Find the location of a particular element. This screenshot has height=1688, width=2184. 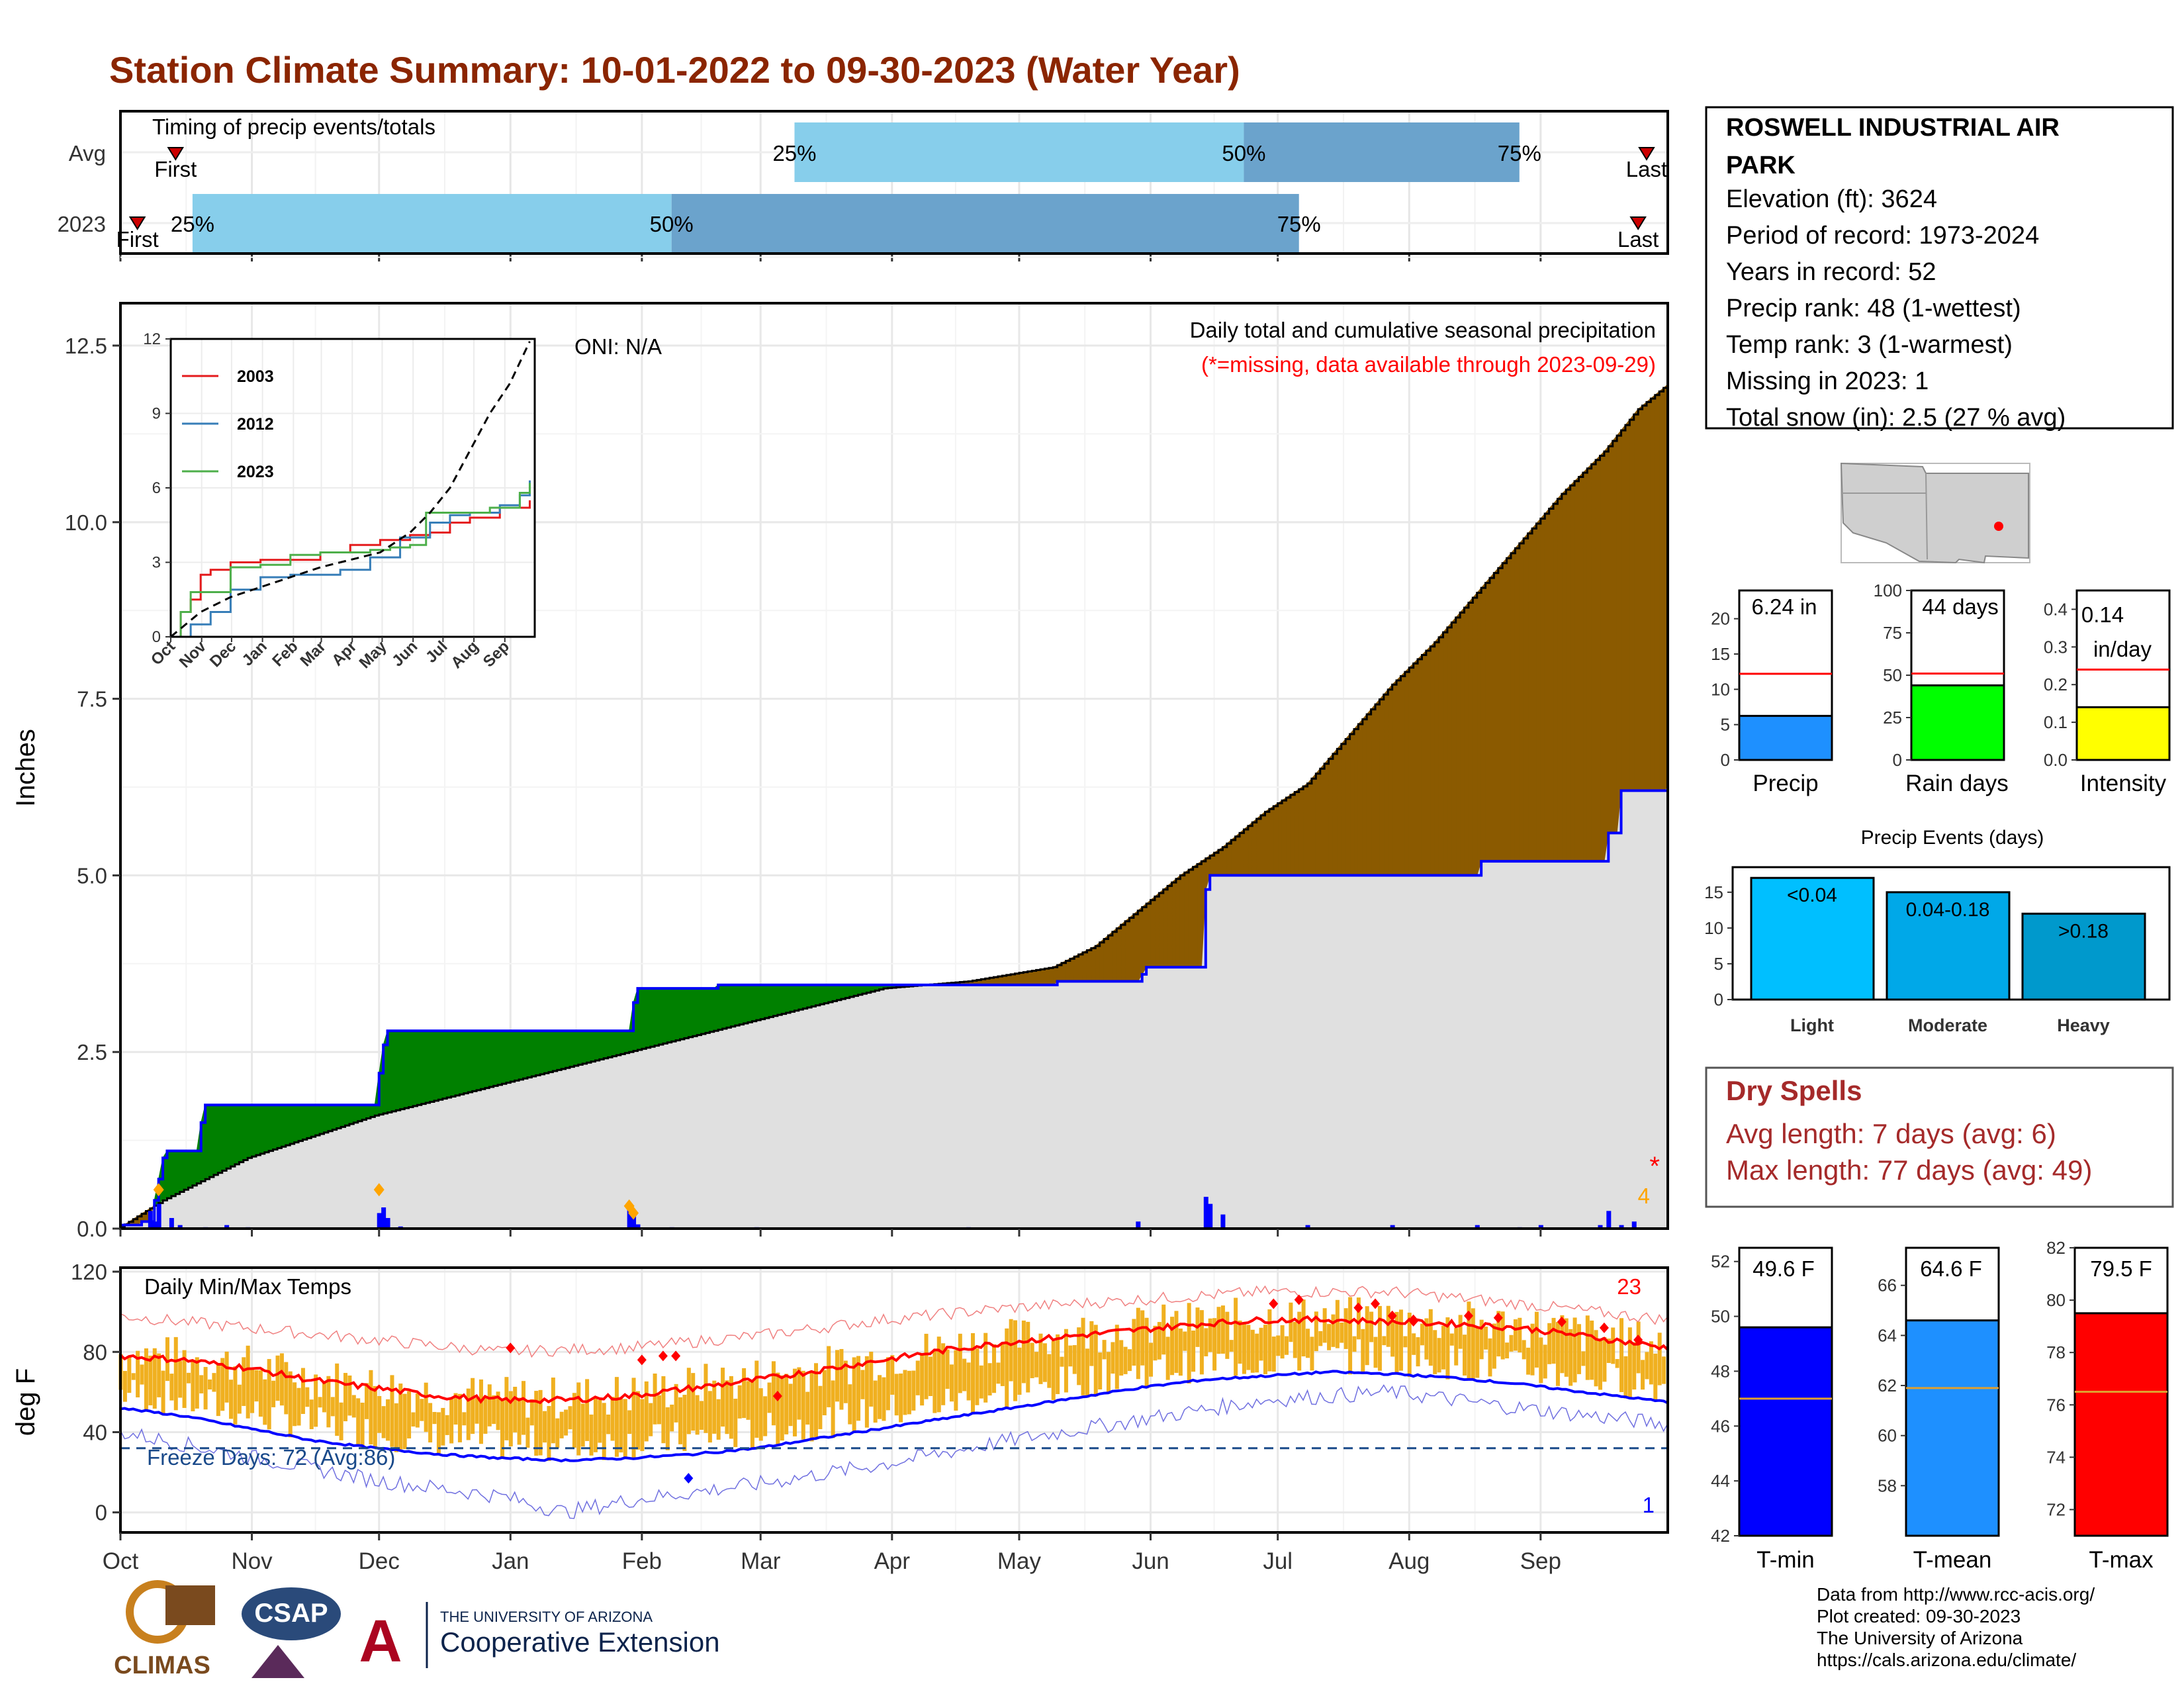

timing-frame is located at coordinates (894, 182).